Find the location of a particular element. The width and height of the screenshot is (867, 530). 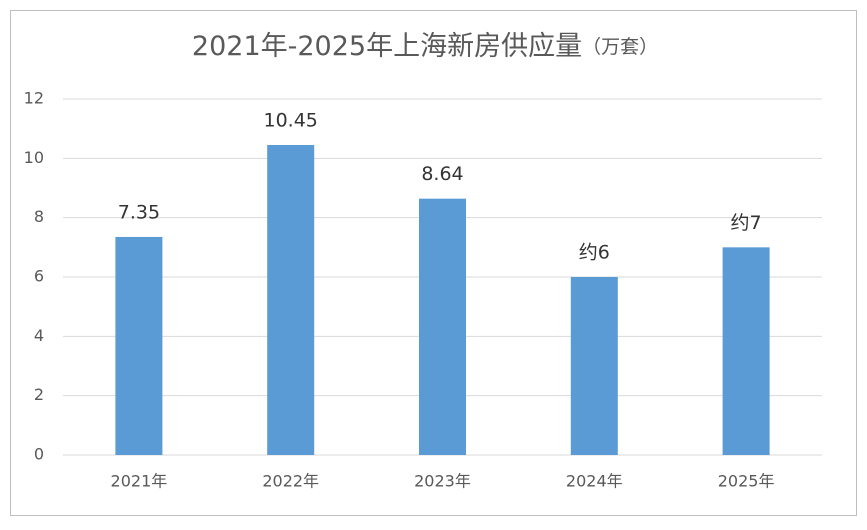

y-tick-label: 8 is located at coordinates (39, 216).